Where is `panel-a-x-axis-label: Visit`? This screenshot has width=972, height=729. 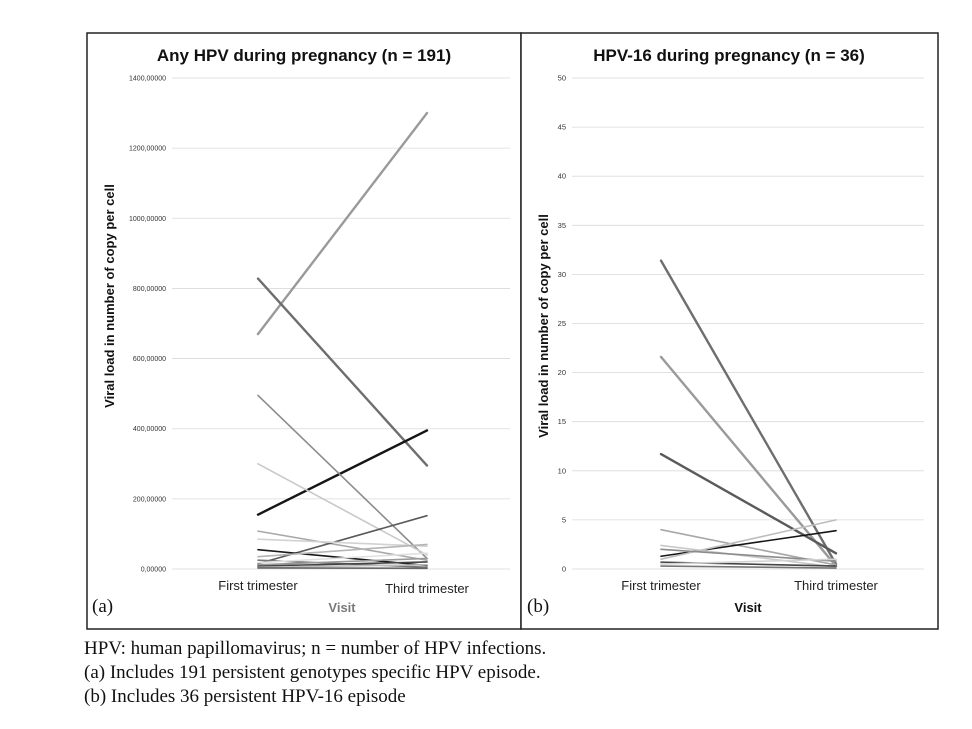
panel-a-x-axis-label: Visit is located at coordinates (342, 607).